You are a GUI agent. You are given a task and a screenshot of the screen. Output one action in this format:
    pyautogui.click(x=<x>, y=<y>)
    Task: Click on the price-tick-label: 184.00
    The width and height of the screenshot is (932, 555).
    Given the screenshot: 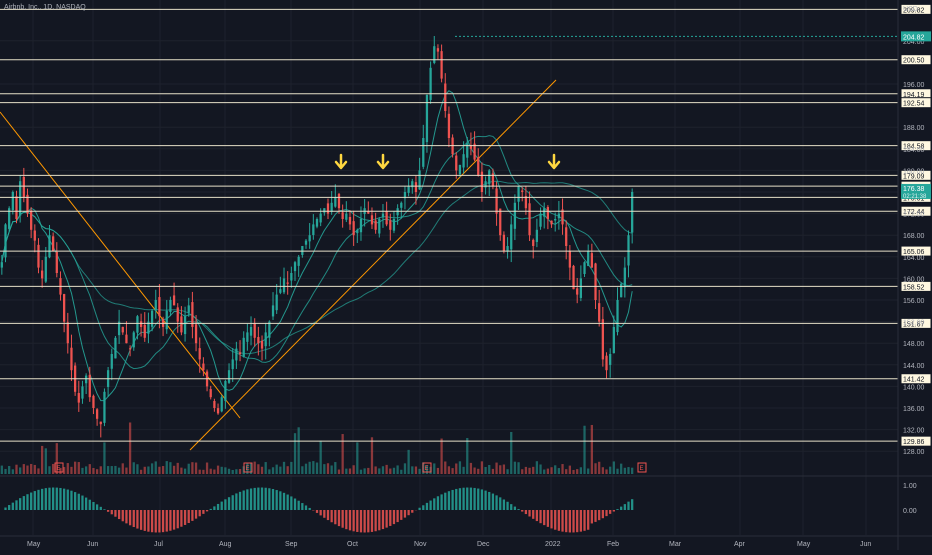 What is the action you would take?
    pyautogui.click(x=914, y=150)
    